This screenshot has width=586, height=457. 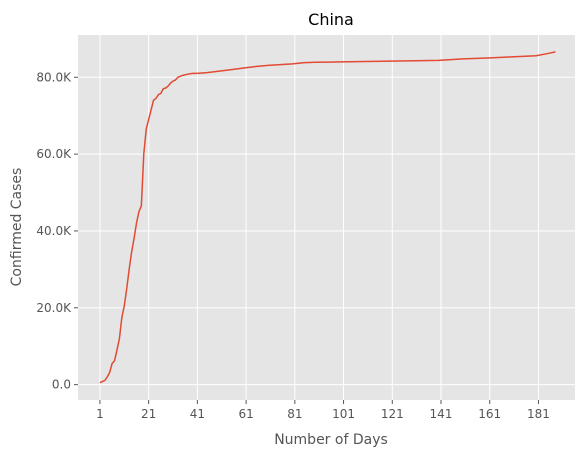 What do you see at coordinates (54, 231) in the screenshot?
I see `y-tick-label: 40.0K` at bounding box center [54, 231].